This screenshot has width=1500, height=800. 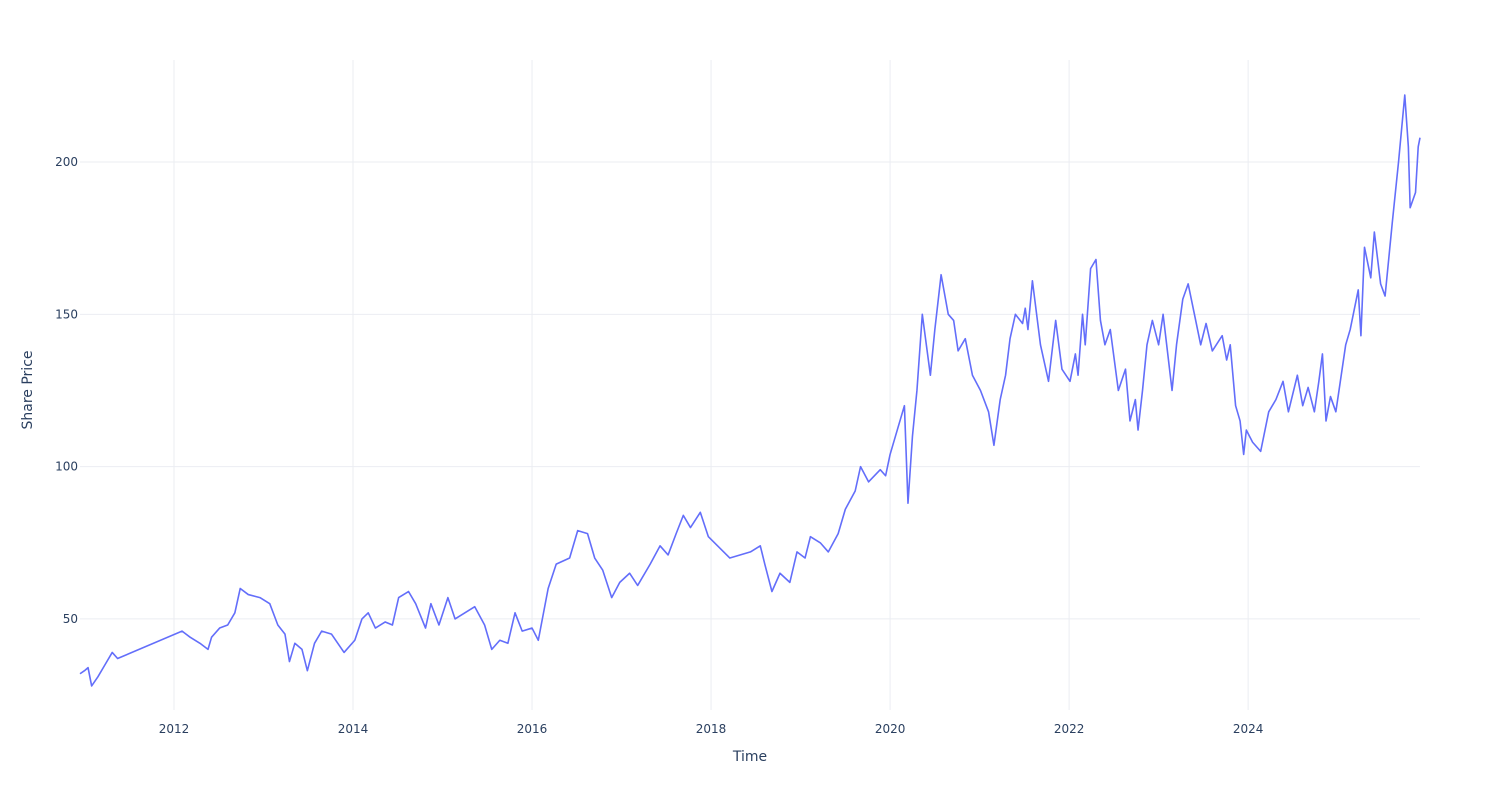 What do you see at coordinates (66, 314) in the screenshot?
I see `y-tick-label: 150` at bounding box center [66, 314].